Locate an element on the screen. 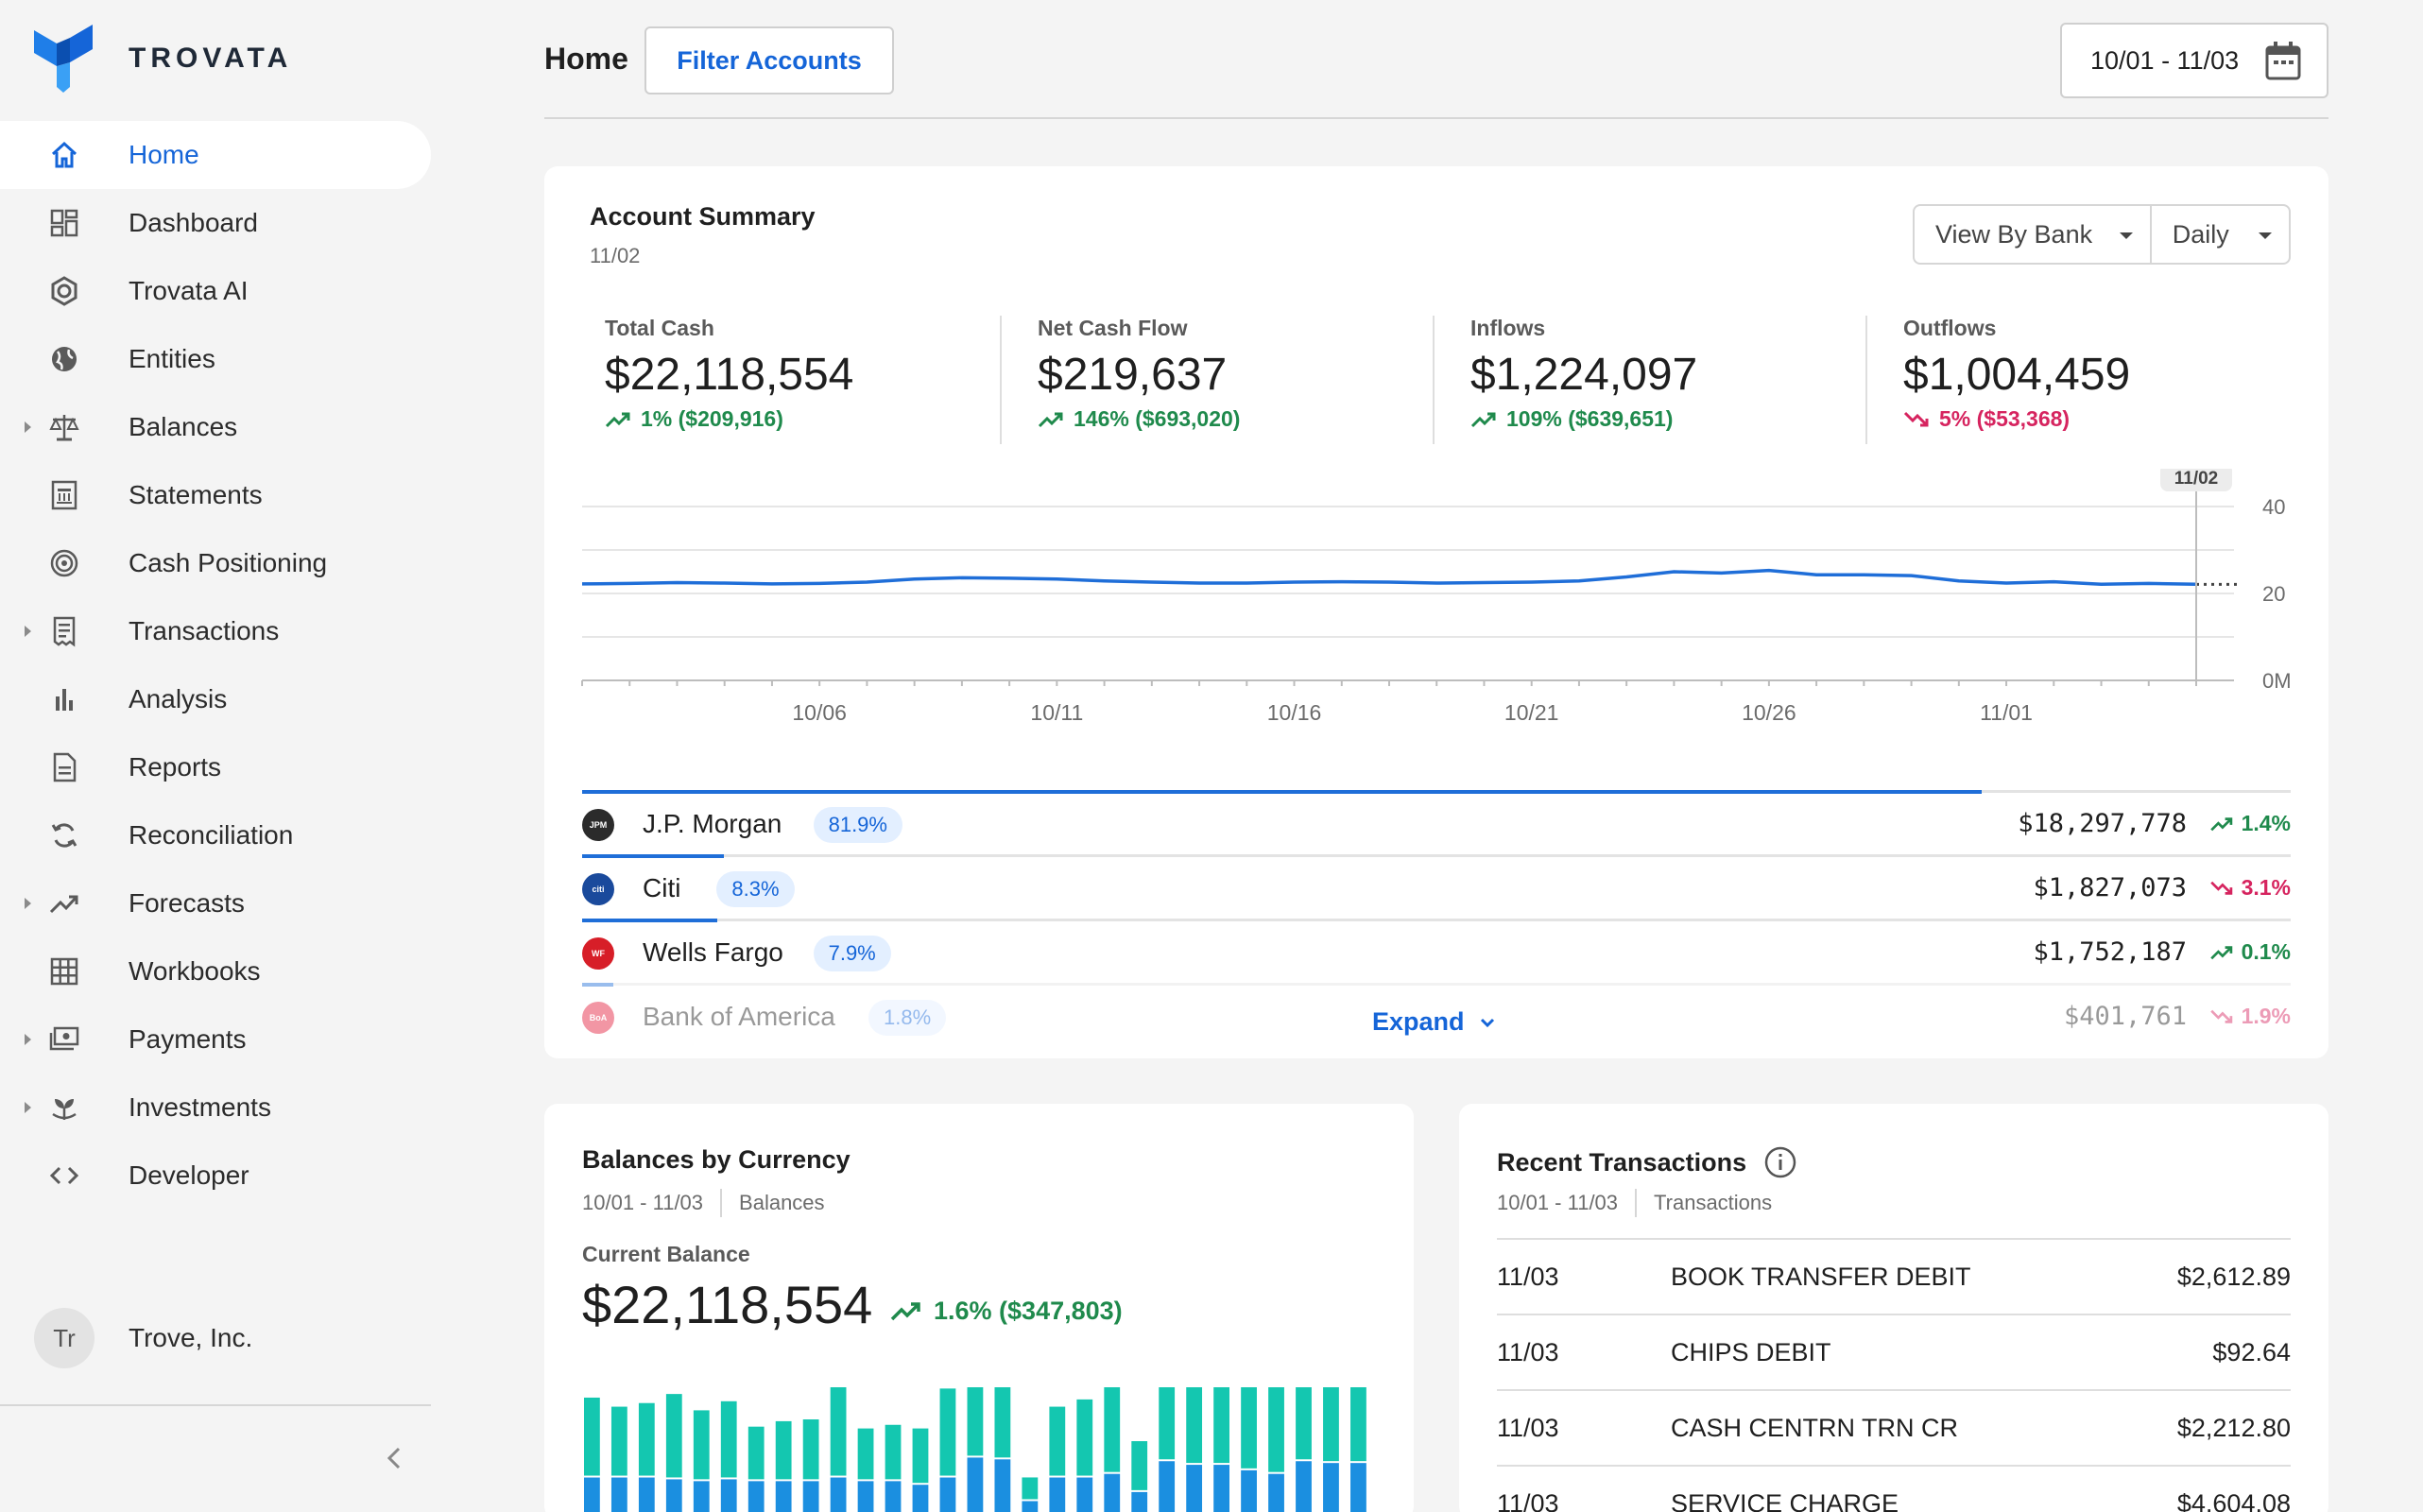 This screenshot has width=2423, height=1512. bank-share-track is located at coordinates (1436, 984).